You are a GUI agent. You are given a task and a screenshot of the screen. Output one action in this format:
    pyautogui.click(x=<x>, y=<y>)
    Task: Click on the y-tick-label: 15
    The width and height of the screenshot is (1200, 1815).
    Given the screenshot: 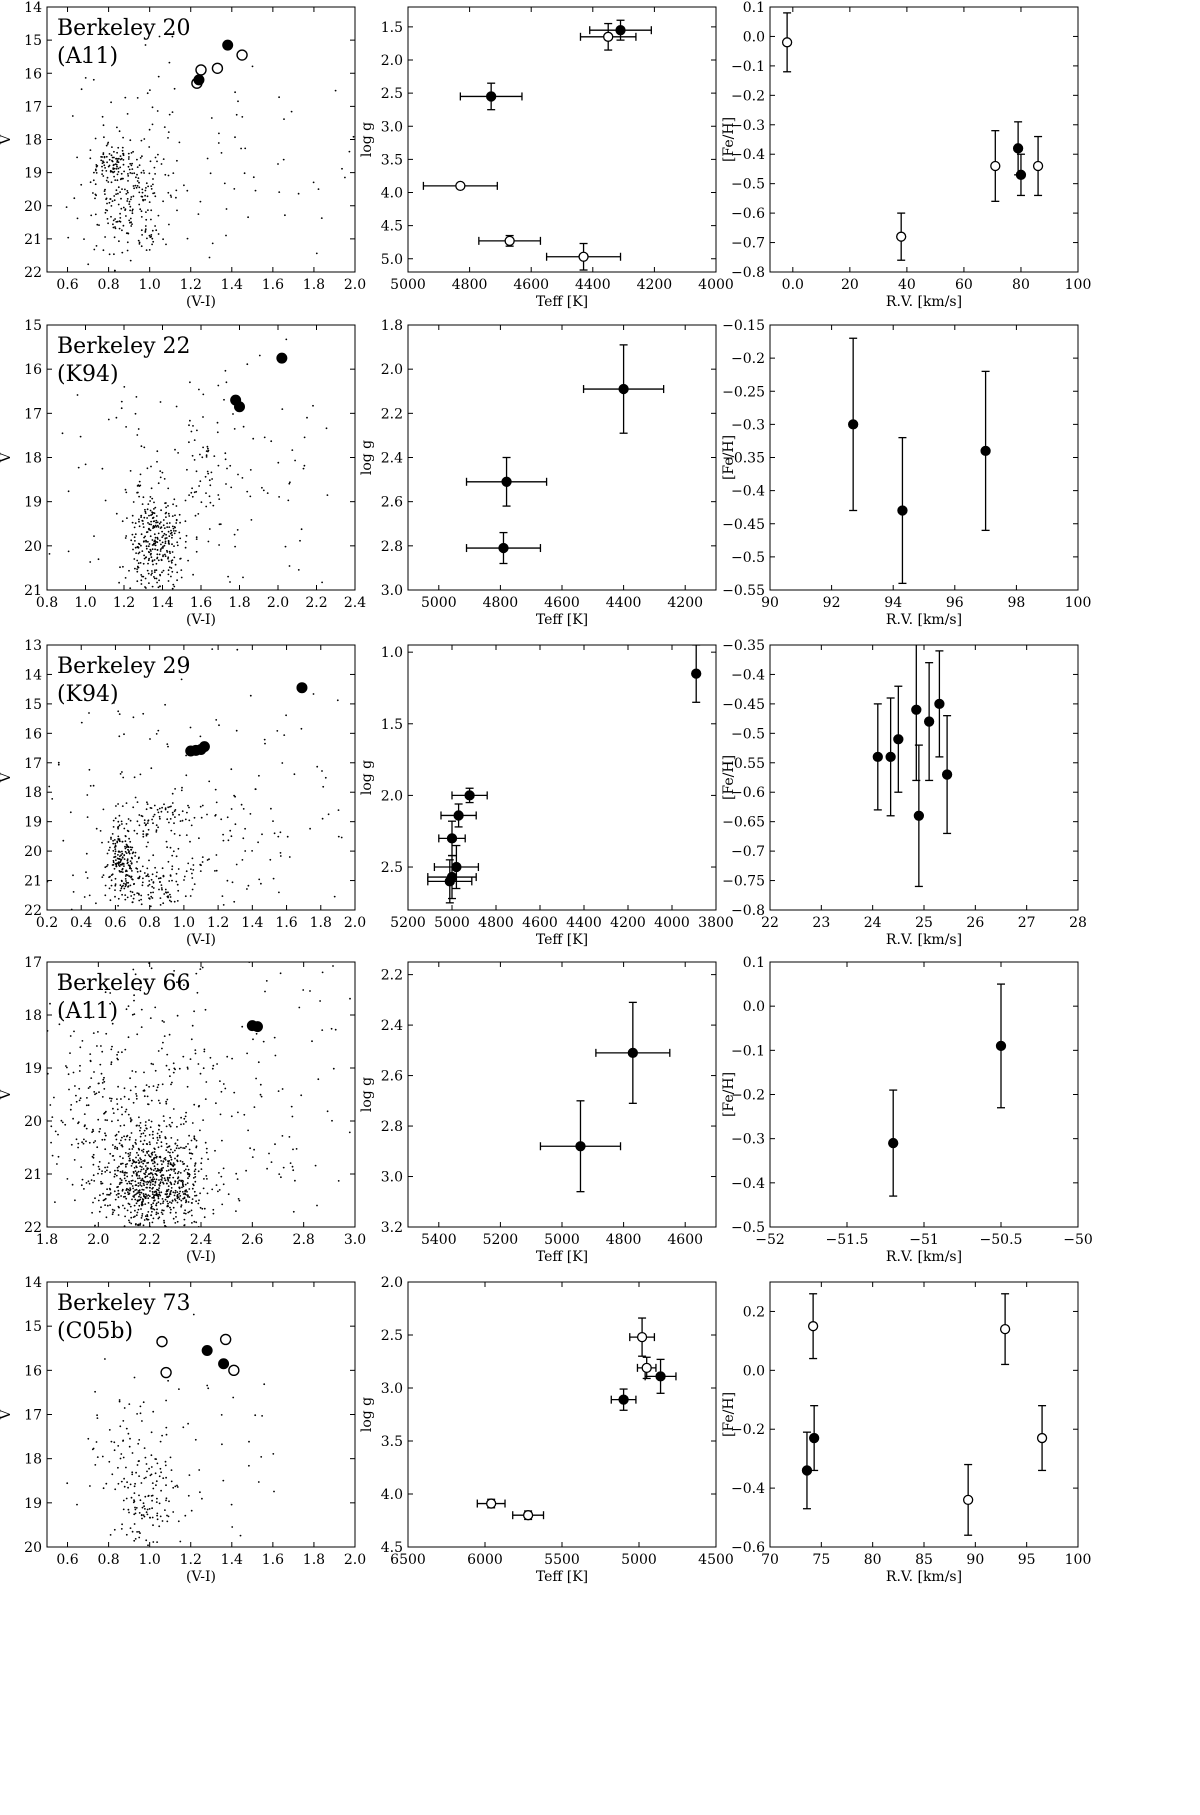 What is the action you would take?
    pyautogui.click(x=33, y=1327)
    